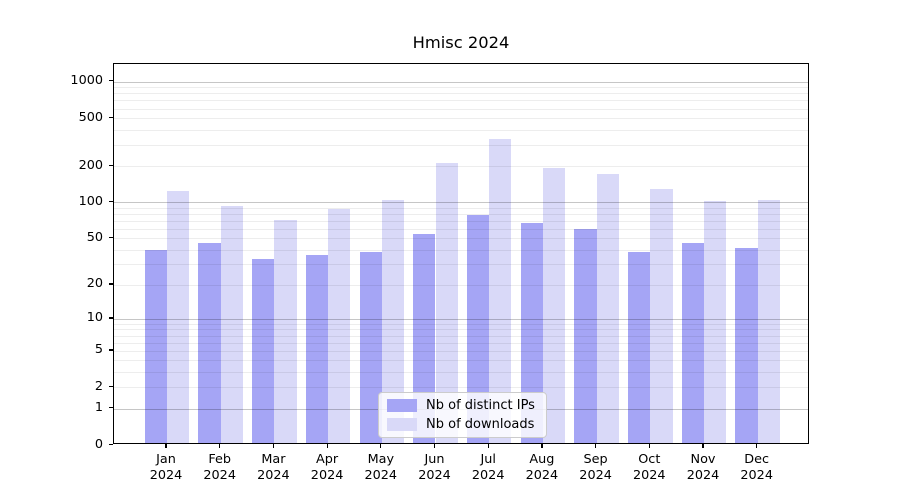 The width and height of the screenshot is (900, 500). I want to click on x-tick-label: Mar 2024, so click(273, 467).